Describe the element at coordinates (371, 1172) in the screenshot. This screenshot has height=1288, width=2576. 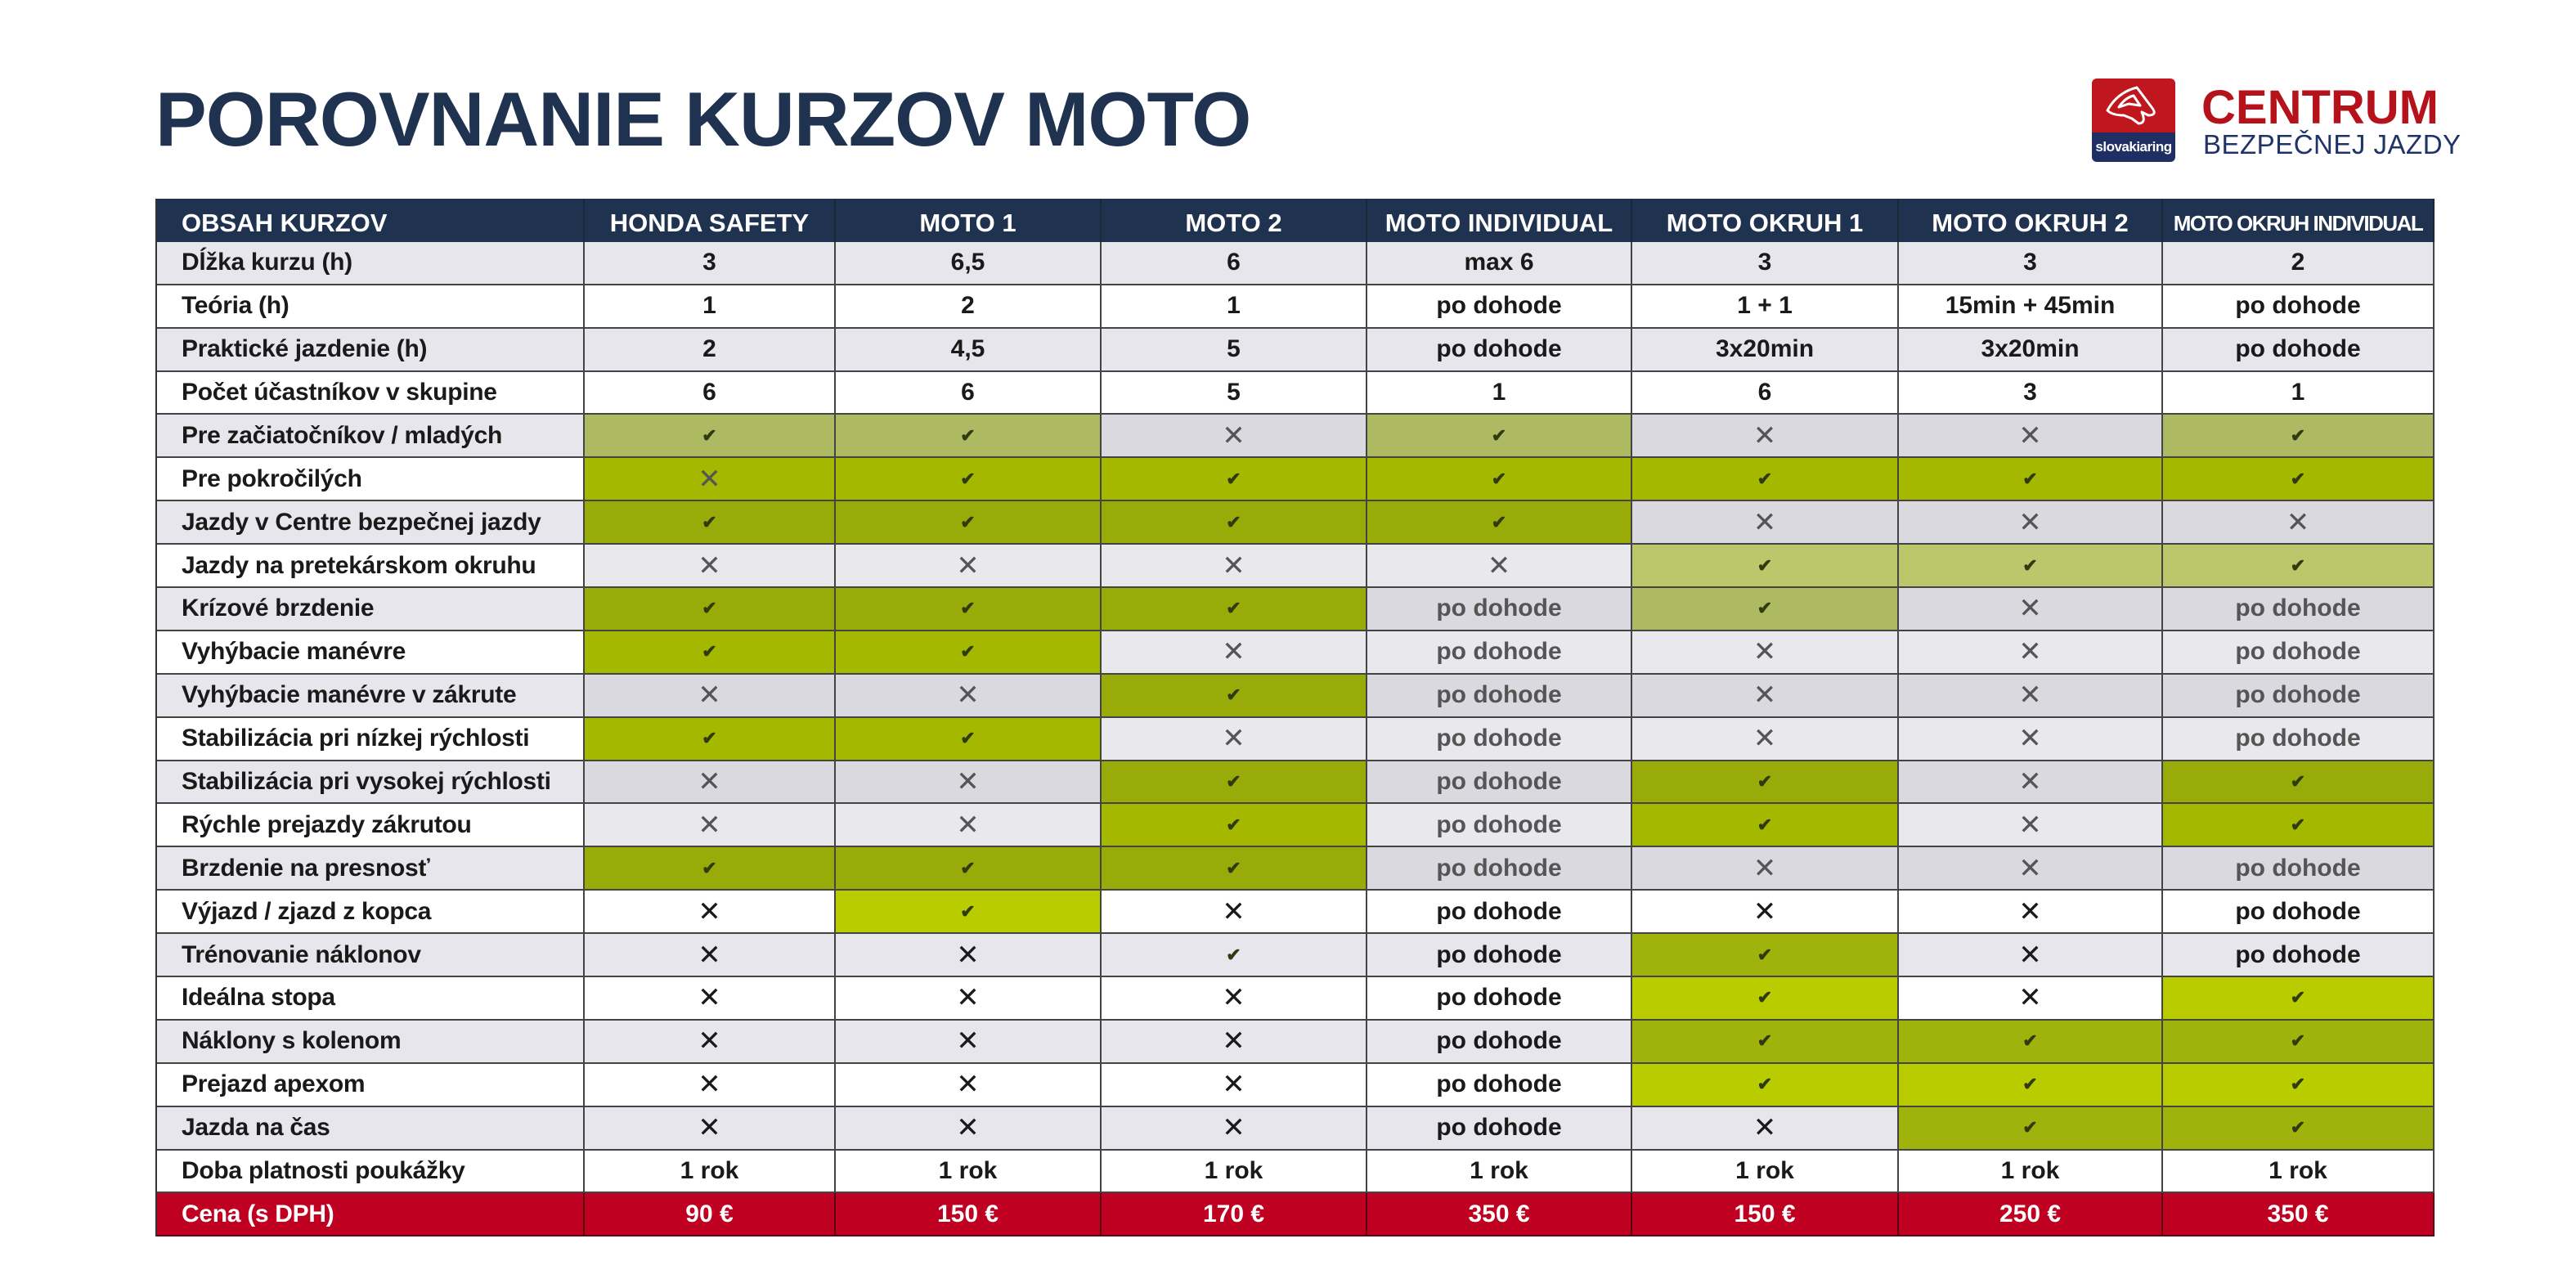
I see `row-label: Doba platnosti poukážky` at that location.